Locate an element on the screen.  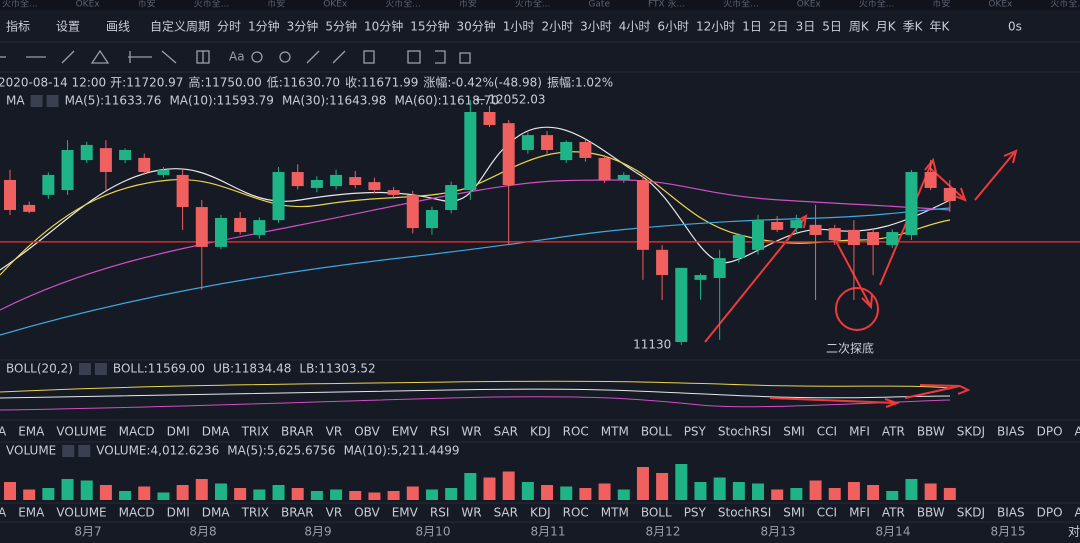
indicator-tab: RSI is located at coordinates (440, 432).